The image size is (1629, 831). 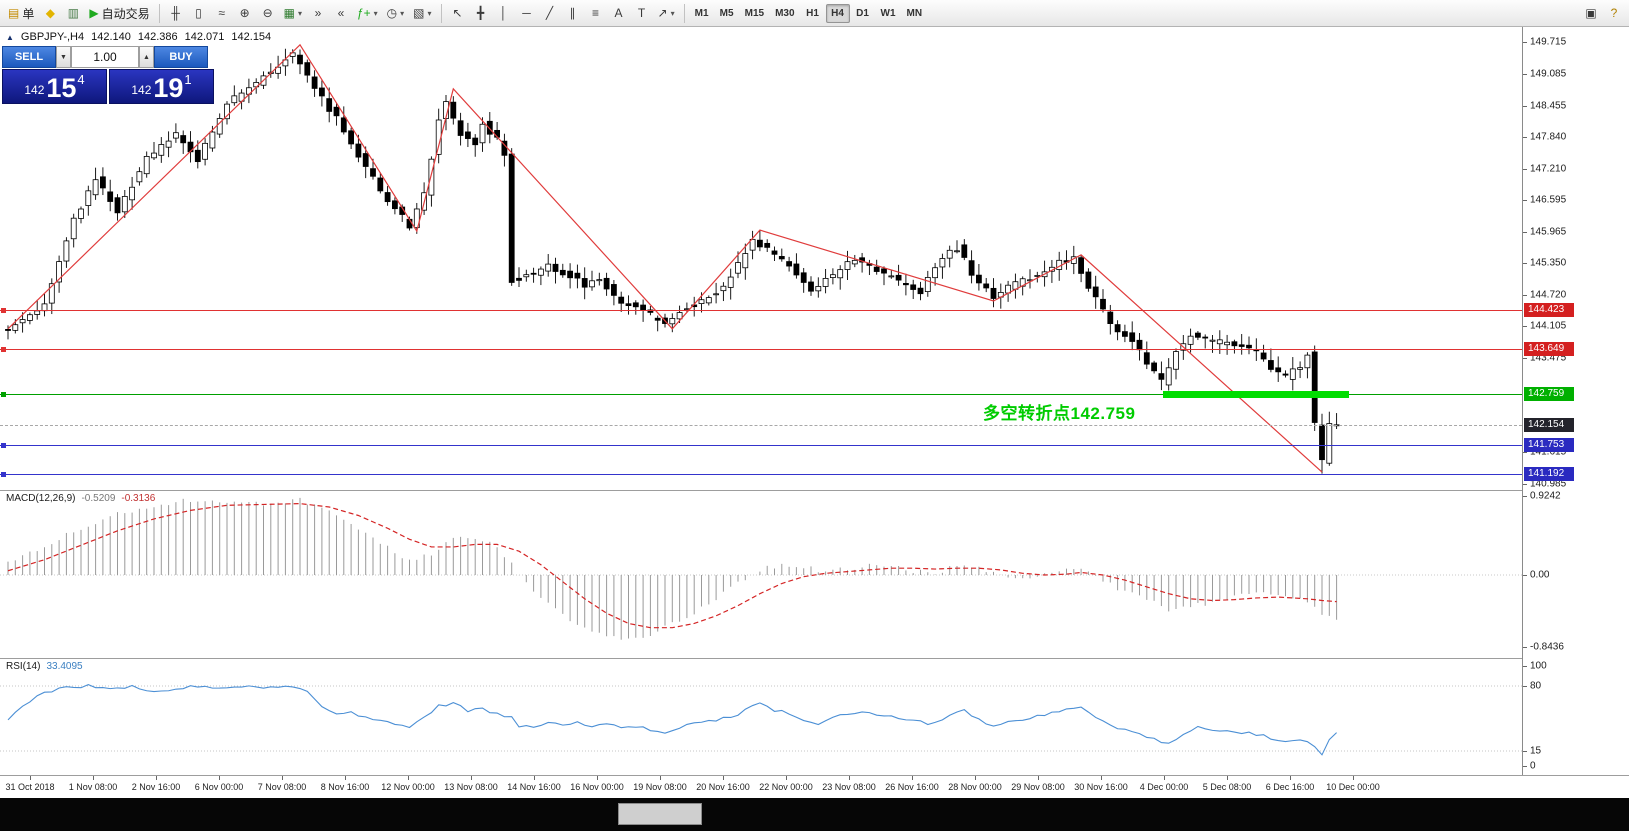 I want to click on price-tick-145.965: 145.965, so click(x=1548, y=232).